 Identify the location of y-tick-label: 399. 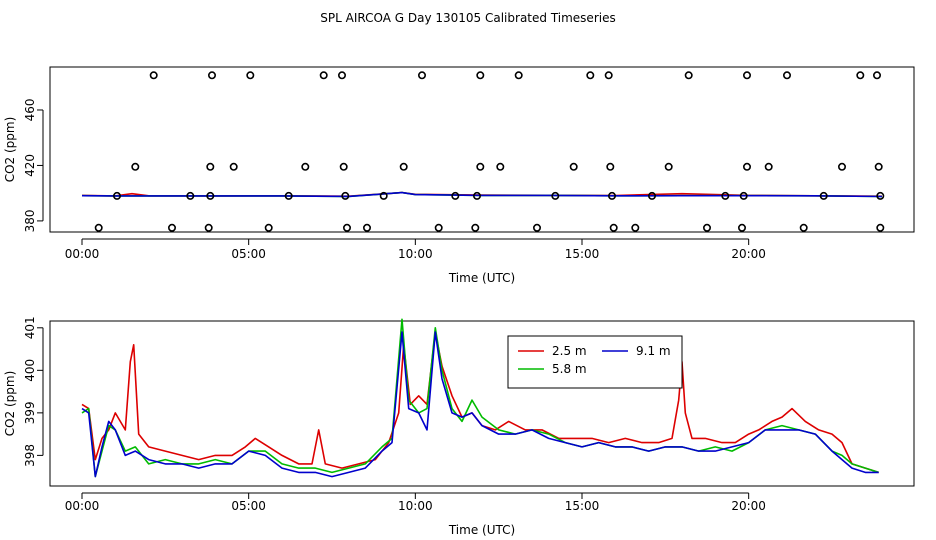
(30, 412).